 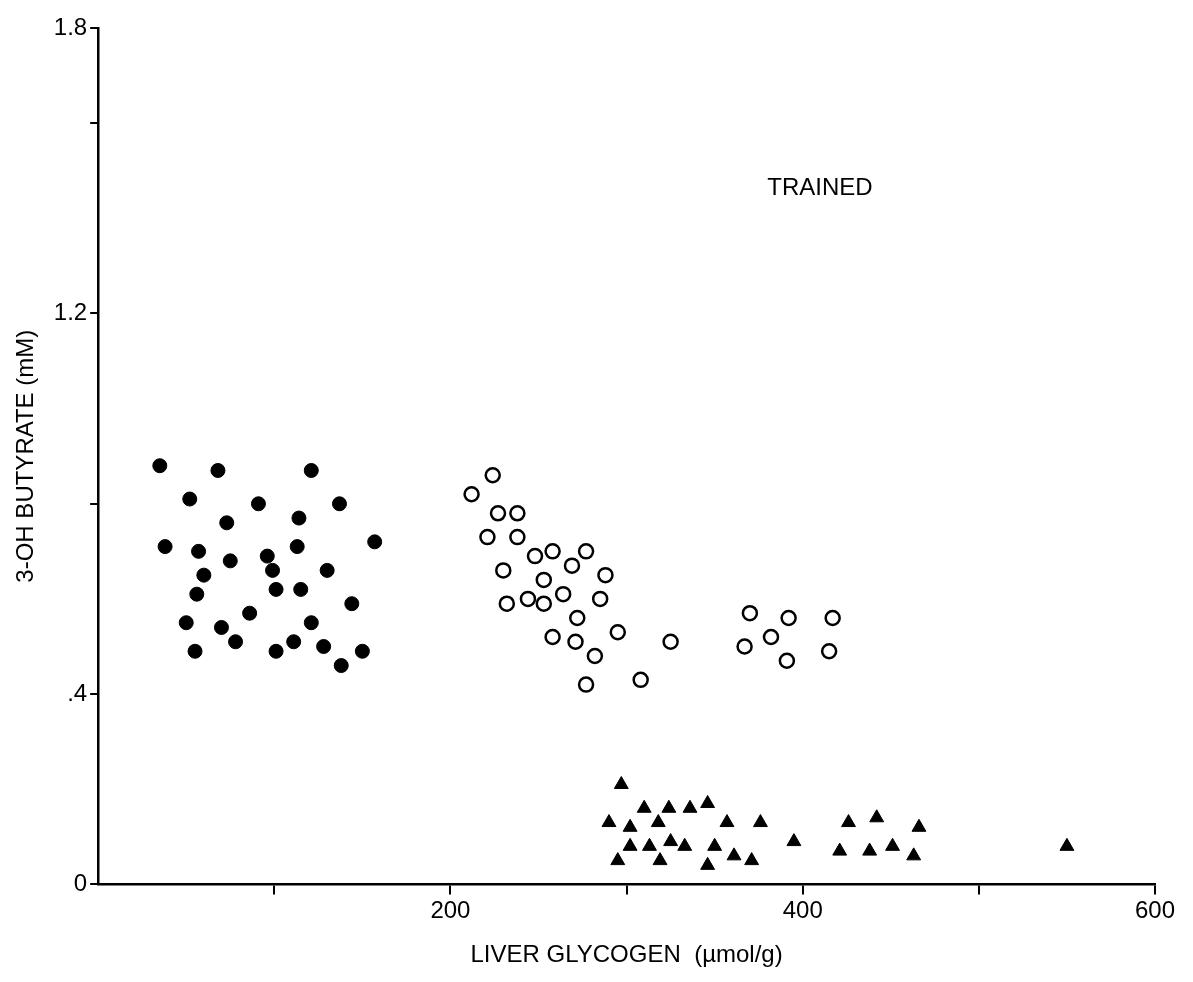 I want to click on y-tick-label: .4, so click(x=77, y=692).